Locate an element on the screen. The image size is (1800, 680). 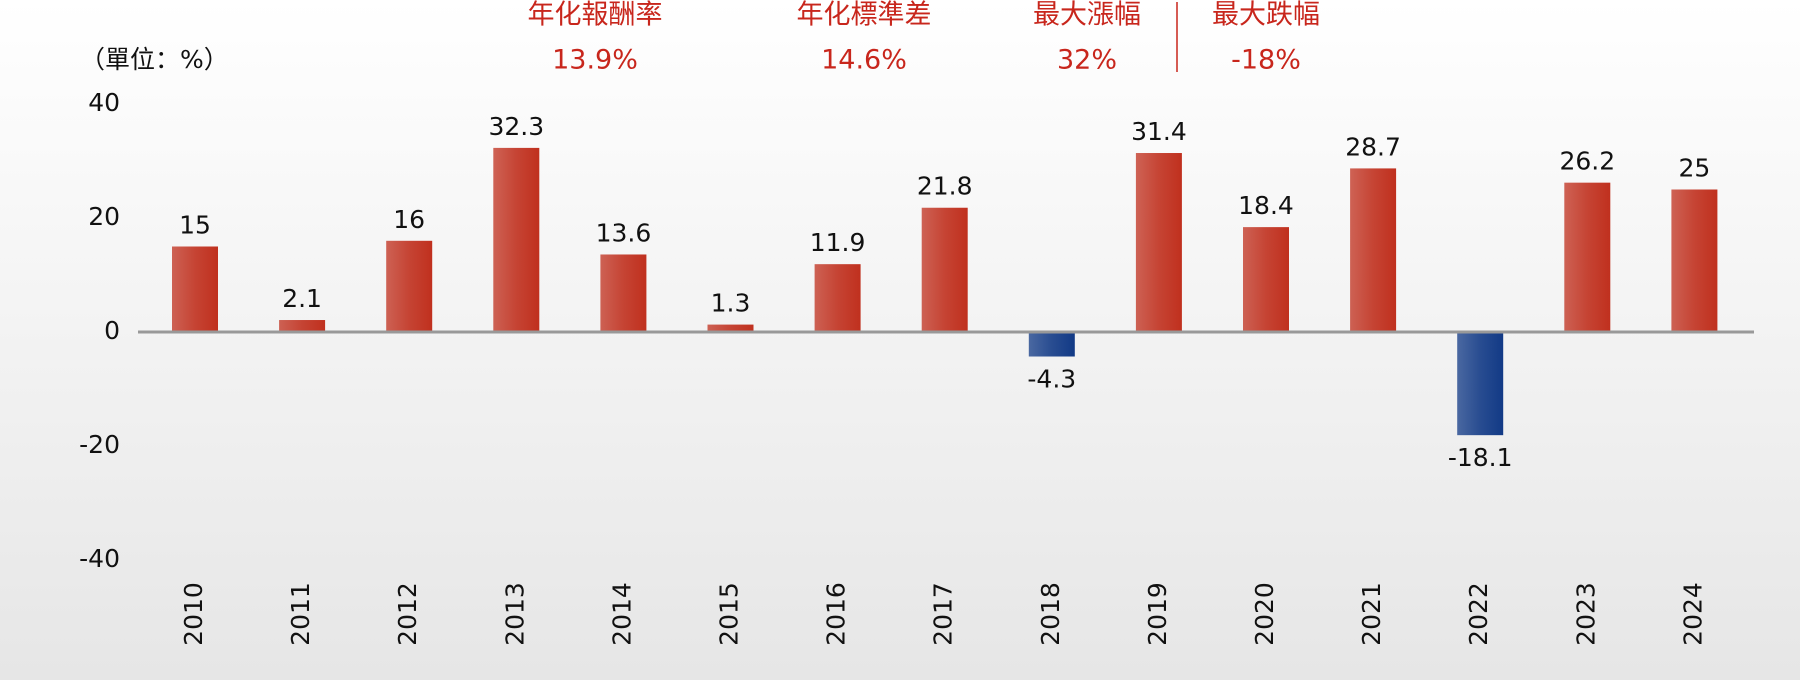
y-tick-label: -40 is located at coordinates (99, 558).